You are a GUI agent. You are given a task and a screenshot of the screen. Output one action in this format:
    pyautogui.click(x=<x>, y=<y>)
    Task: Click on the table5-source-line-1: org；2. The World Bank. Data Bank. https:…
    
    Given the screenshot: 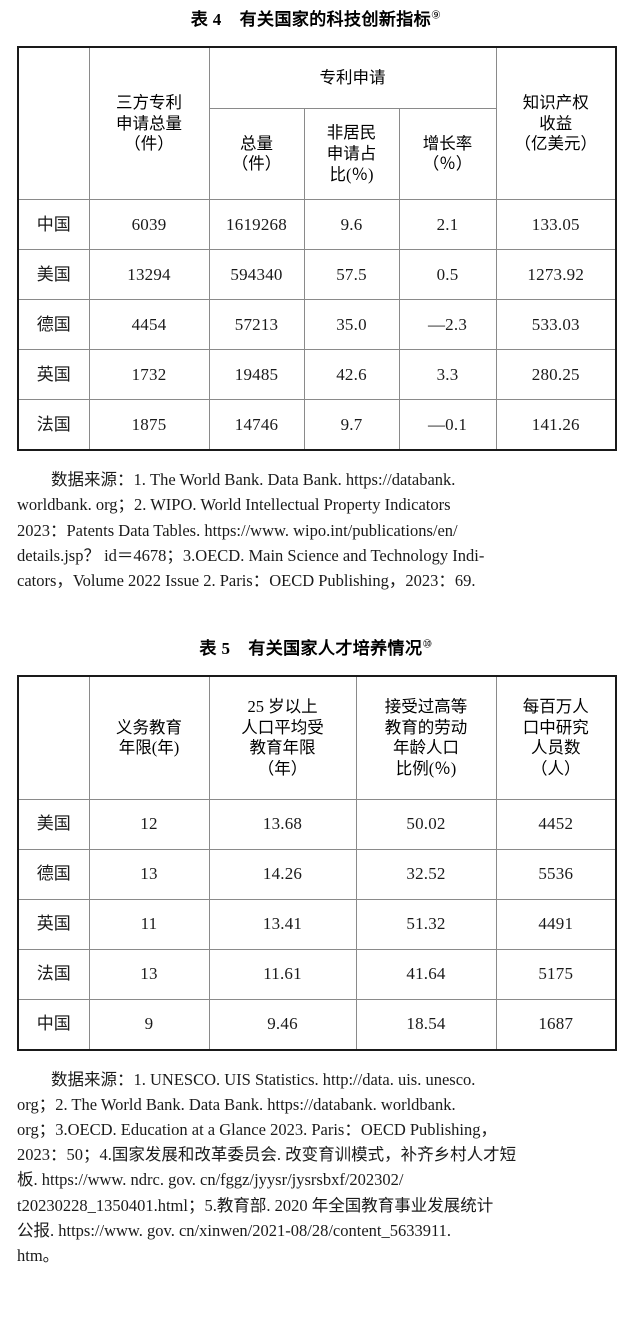 What is the action you would take?
    pyautogui.click(x=236, y=1105)
    